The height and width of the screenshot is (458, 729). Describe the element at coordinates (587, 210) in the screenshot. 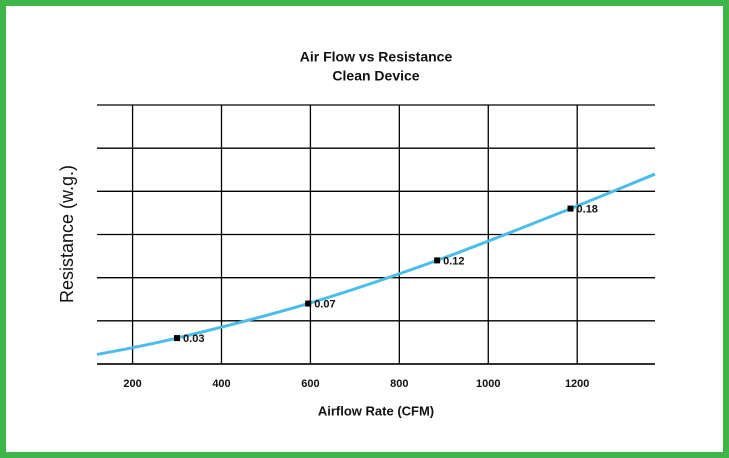

I see `data-label: 0.18` at that location.